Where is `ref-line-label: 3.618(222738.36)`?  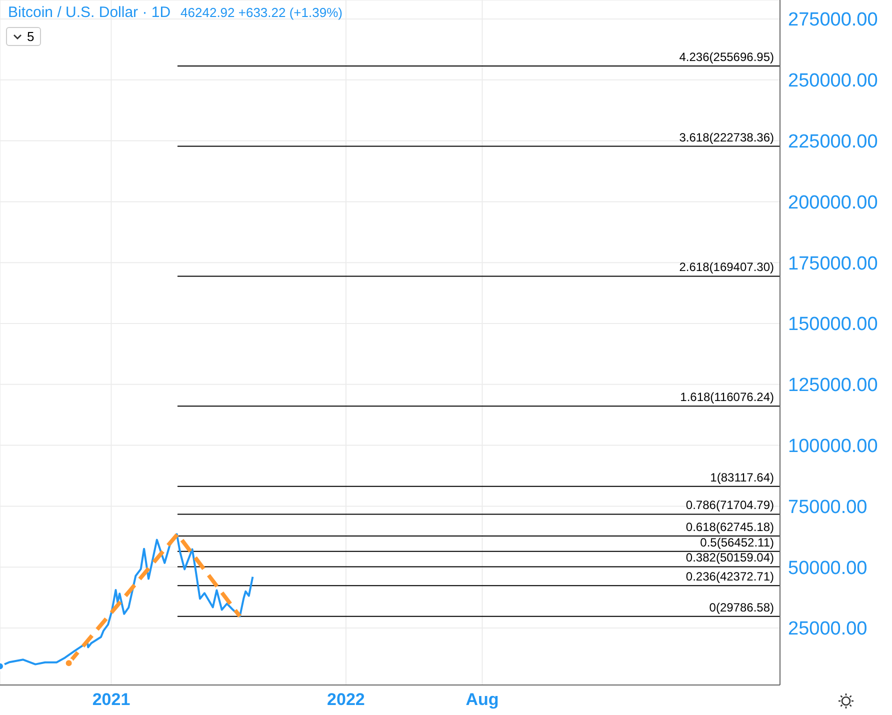 ref-line-label: 3.618(222738.36) is located at coordinates (726, 137).